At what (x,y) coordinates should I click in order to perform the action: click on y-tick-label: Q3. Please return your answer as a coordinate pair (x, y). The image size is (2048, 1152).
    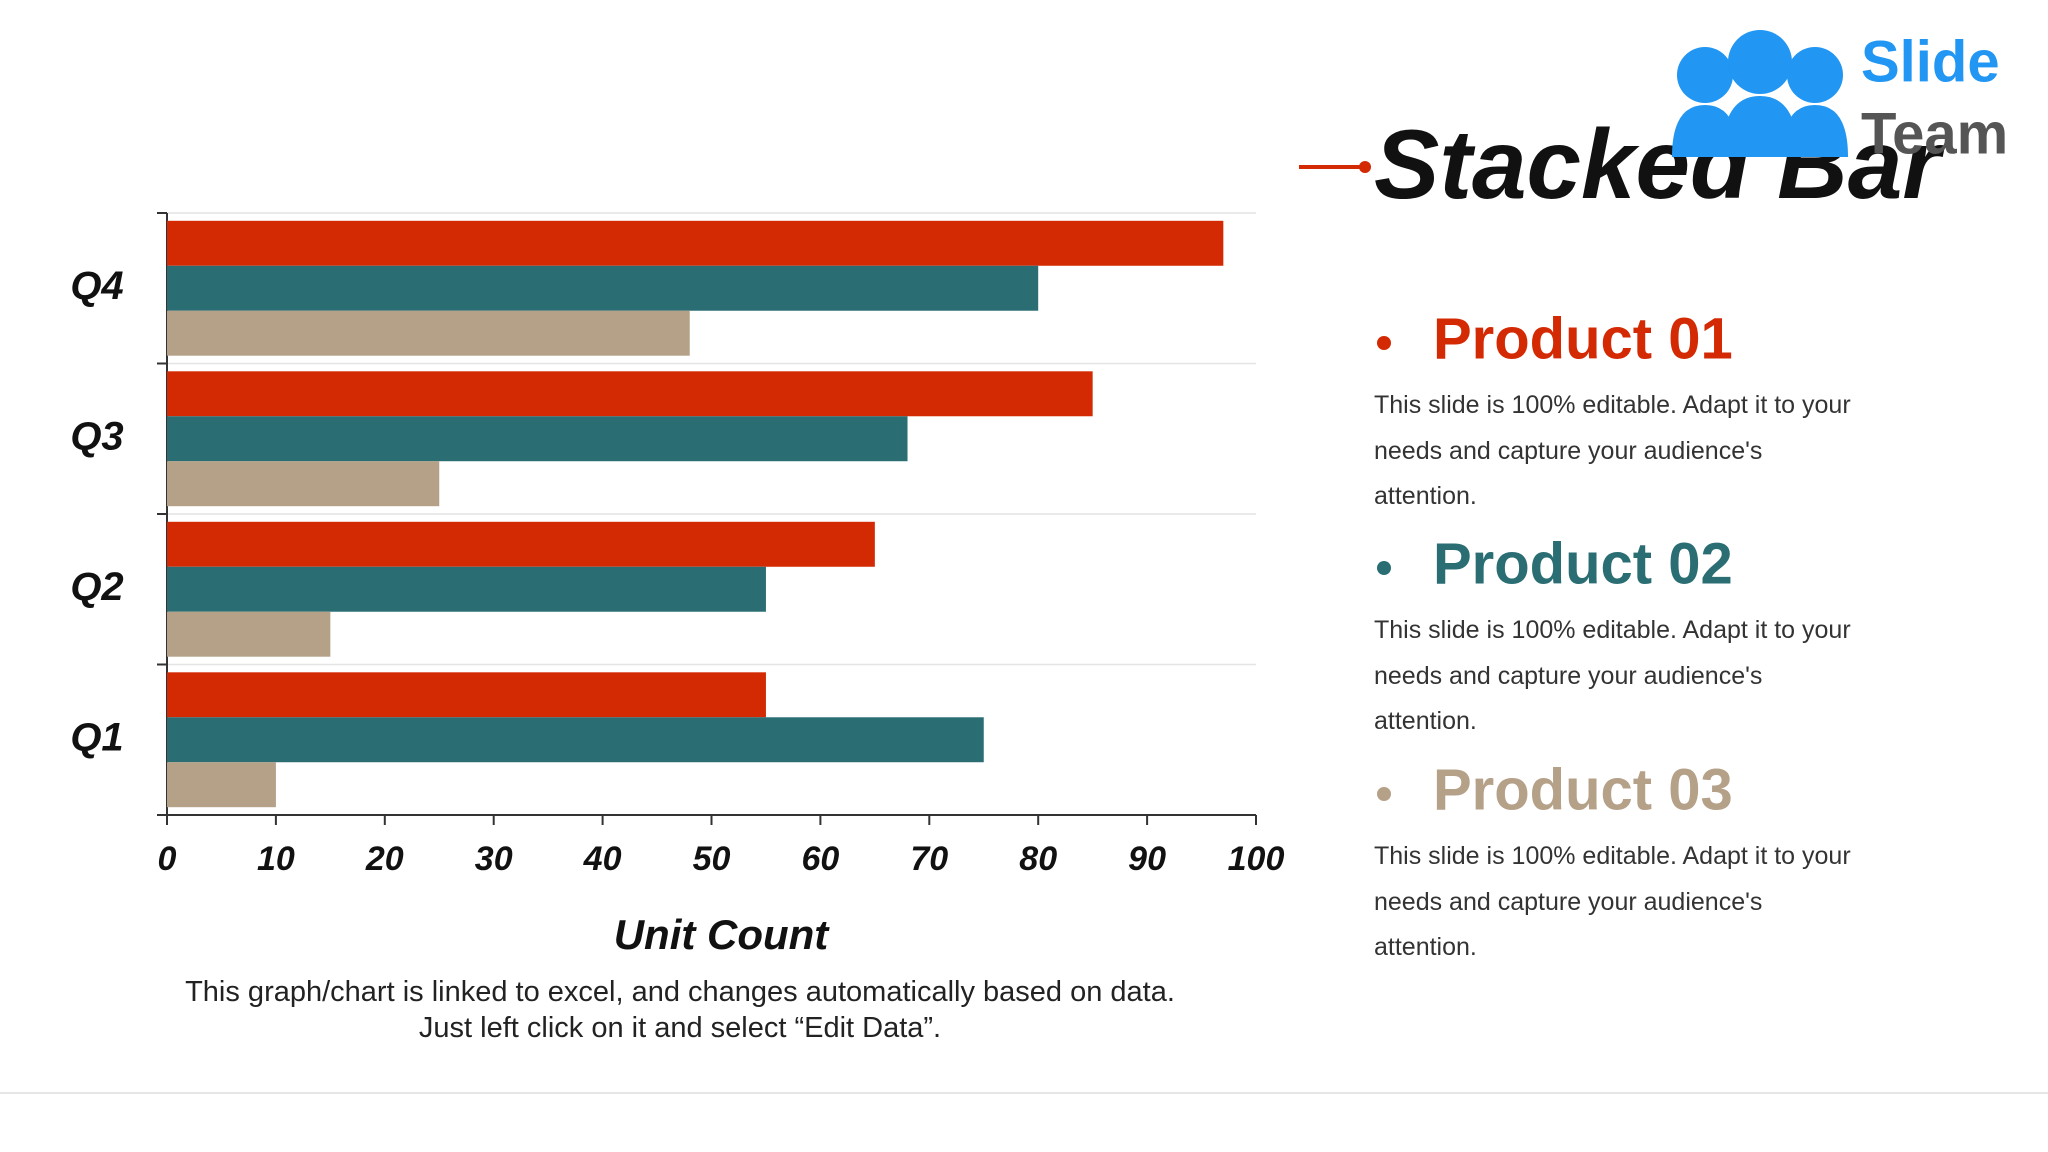
    Looking at the image, I should click on (96, 436).